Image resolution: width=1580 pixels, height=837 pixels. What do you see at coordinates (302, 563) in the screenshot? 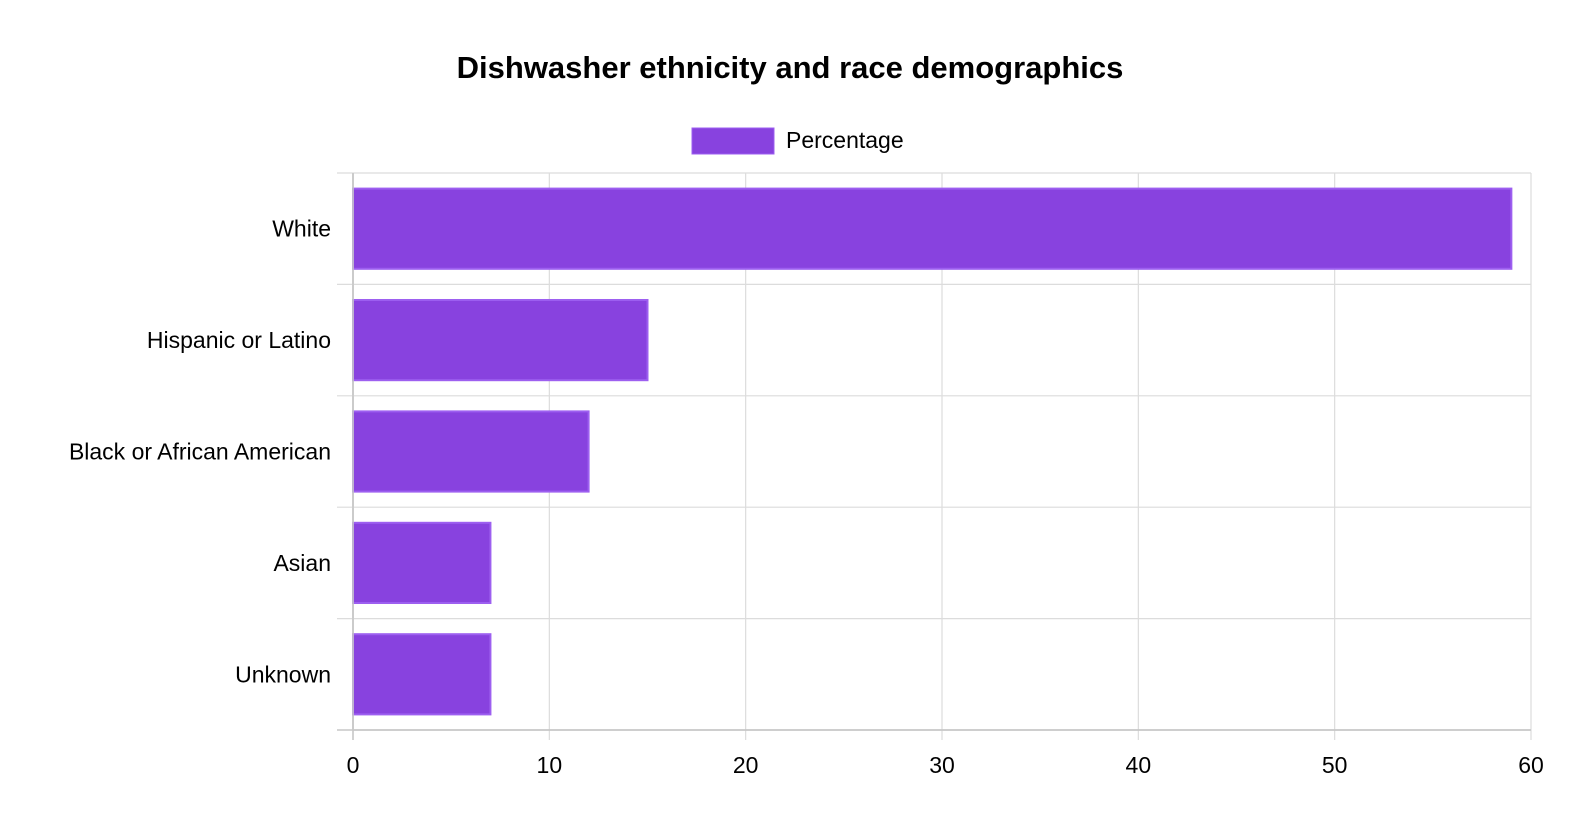
I see `y-category-label: Asian` at bounding box center [302, 563].